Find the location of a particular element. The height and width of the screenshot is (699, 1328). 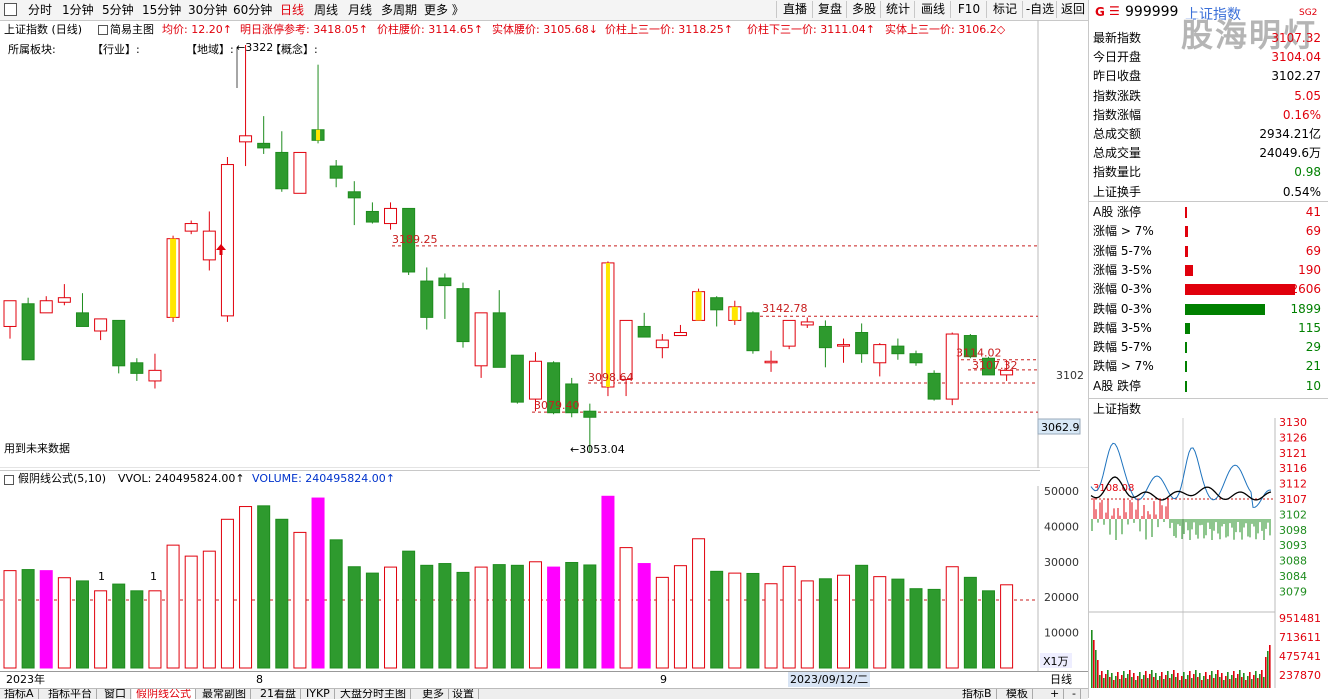

chart-type-select: 简易主图 is located at coordinates (132, 29).